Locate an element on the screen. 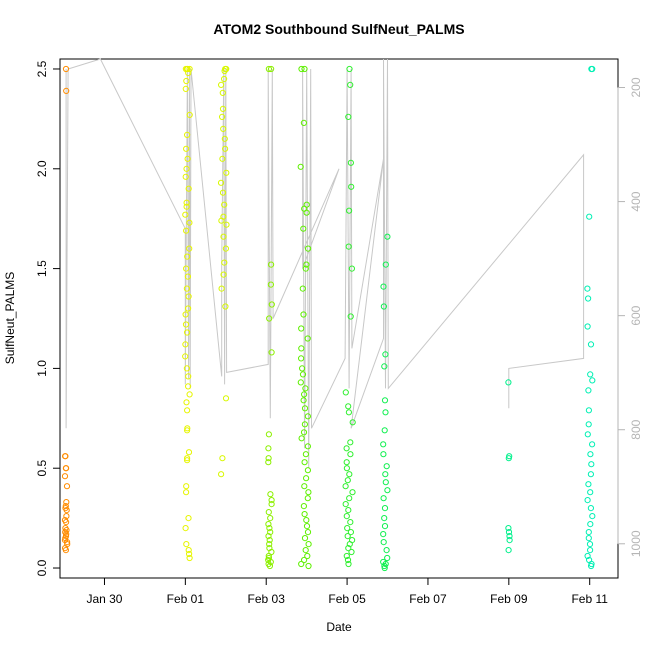 This screenshot has height=650, width=650. y2-axis: 200 400 600 800 1000 is located at coordinates (630, 317).